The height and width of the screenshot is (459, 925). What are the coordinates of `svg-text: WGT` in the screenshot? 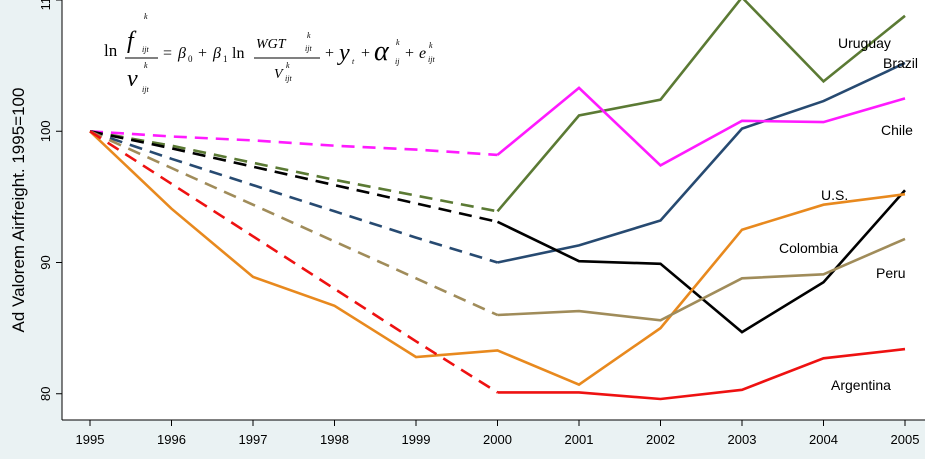 It's located at (271, 44).